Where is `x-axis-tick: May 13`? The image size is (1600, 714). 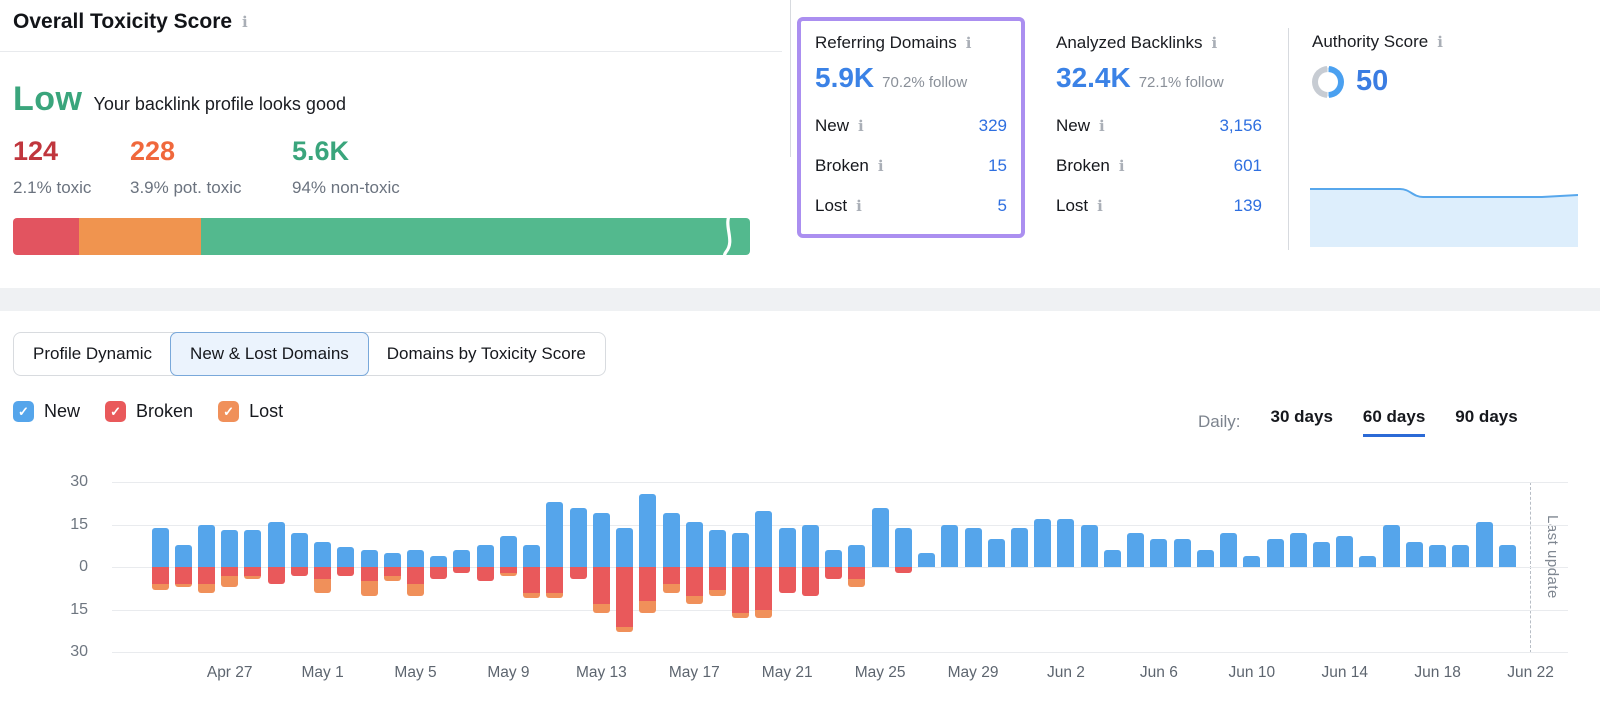
x-axis-tick: May 13 is located at coordinates (601, 672).